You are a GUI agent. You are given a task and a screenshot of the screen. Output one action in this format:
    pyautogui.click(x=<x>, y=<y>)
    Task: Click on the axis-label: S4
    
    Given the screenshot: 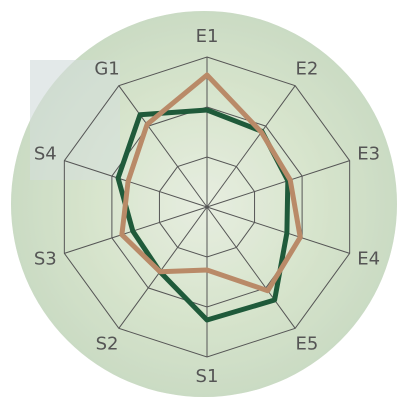 What is the action you would take?
    pyautogui.click(x=45, y=153)
    